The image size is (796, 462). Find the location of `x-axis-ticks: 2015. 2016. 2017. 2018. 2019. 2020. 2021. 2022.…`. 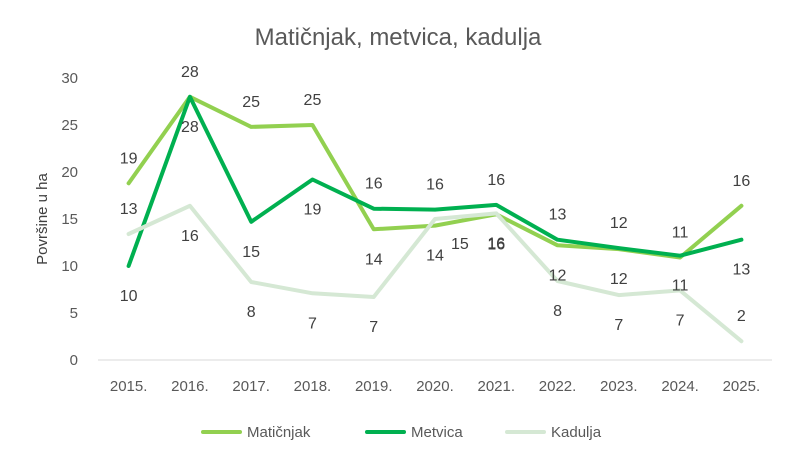

x-axis-ticks: 2015. 2016. 2017. 2018. 2019. 2020. 2021. 2022.… is located at coordinates (435, 386).